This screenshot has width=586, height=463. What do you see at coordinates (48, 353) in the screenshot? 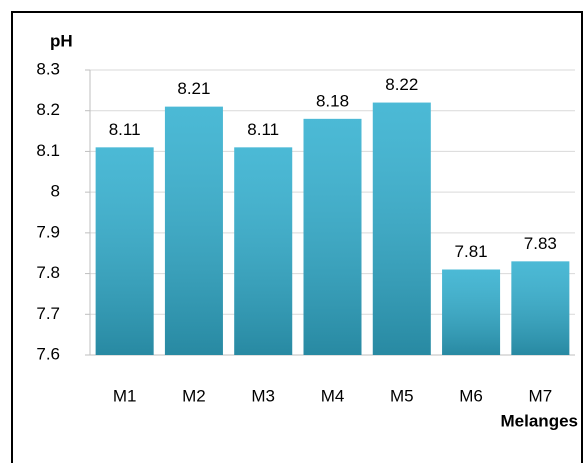
I see `y-tick-label: 7.6` at bounding box center [48, 353].